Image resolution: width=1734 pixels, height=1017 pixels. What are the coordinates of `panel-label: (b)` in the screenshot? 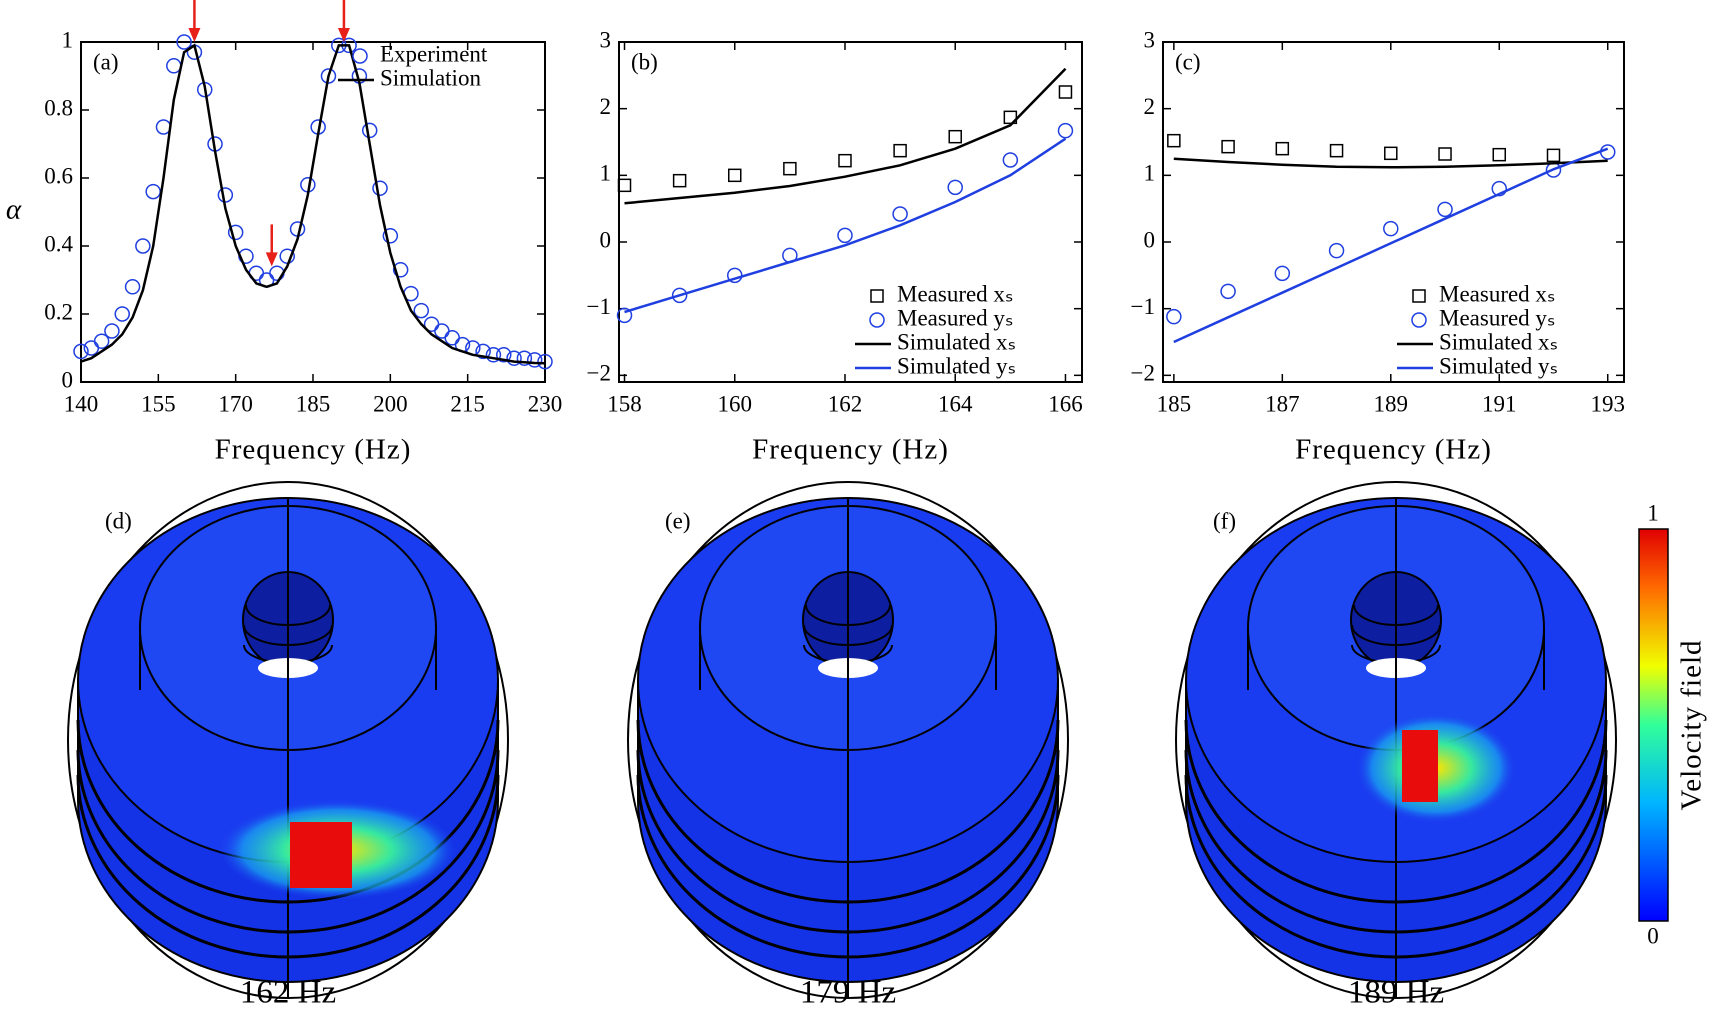 It's located at (644, 61).